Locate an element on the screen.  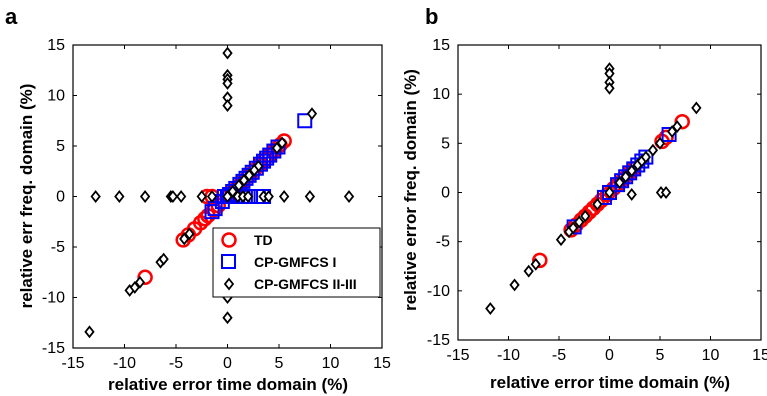
legend-label-cp-gmfcs-ii-iii: CP-GMFCS II-III is located at coordinates (305, 284).